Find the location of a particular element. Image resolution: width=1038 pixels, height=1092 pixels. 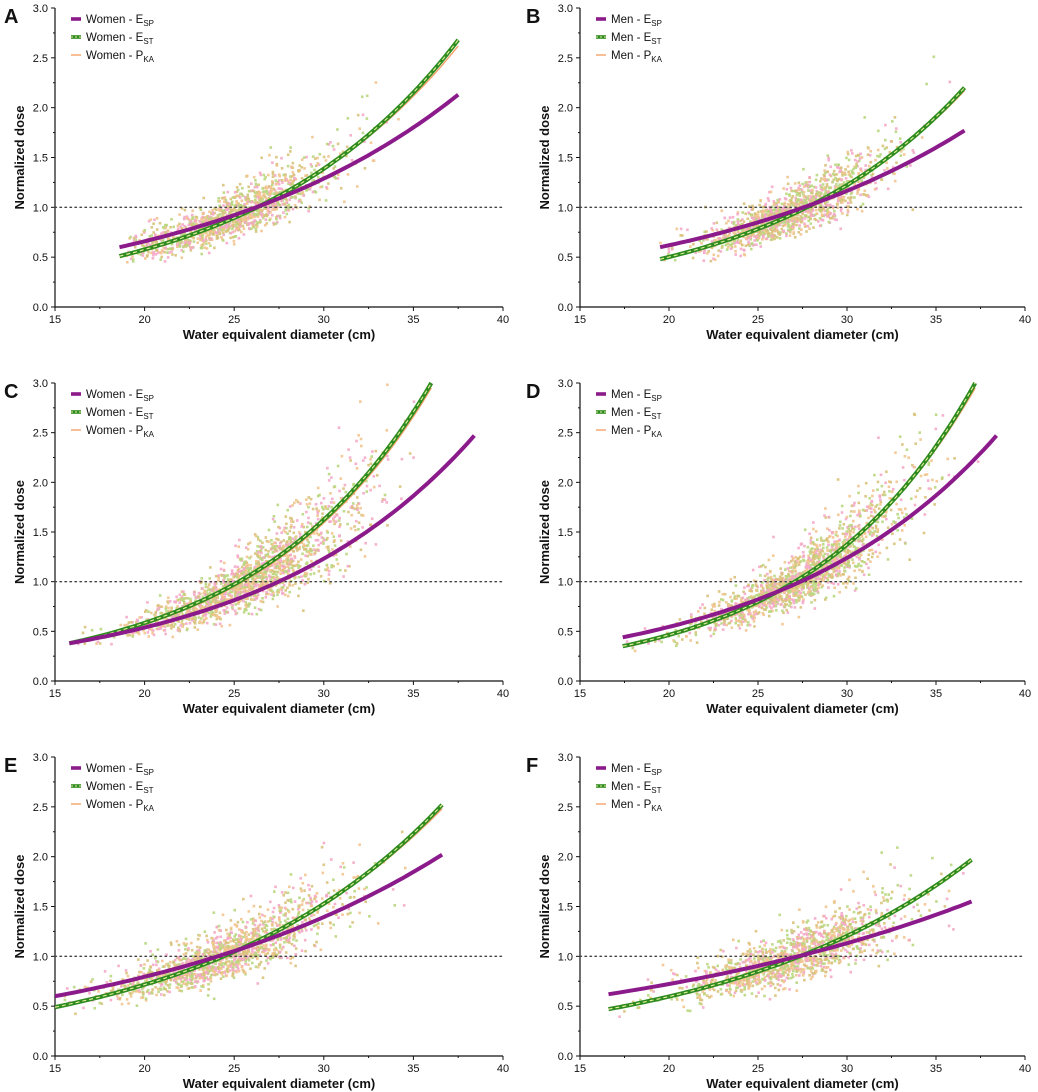

x-tick-label: 40 is located at coordinates (1025, 320).